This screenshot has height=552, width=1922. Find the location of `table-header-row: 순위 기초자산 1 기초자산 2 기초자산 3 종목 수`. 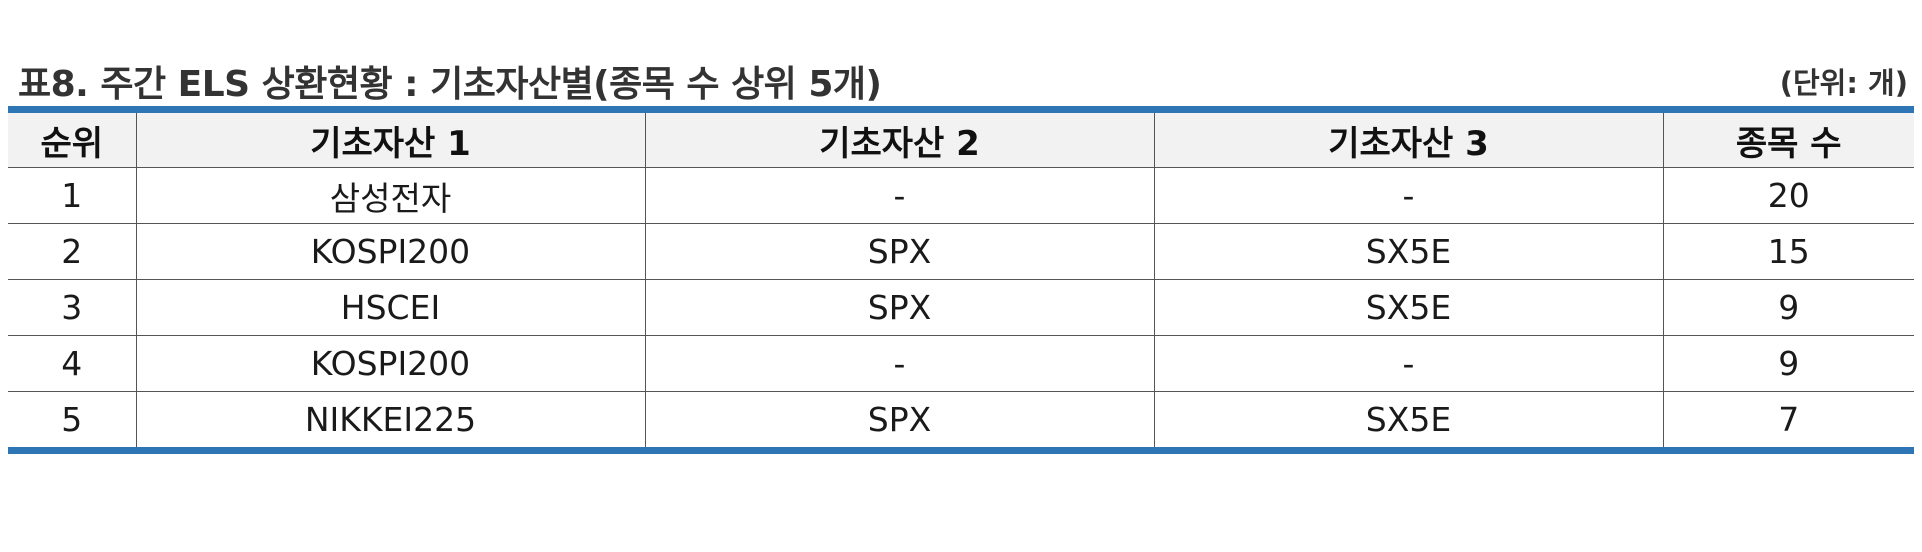

table-header-row: 순위 기초자산 1 기초자산 2 기초자산 3 종목 수 is located at coordinates (961, 138).